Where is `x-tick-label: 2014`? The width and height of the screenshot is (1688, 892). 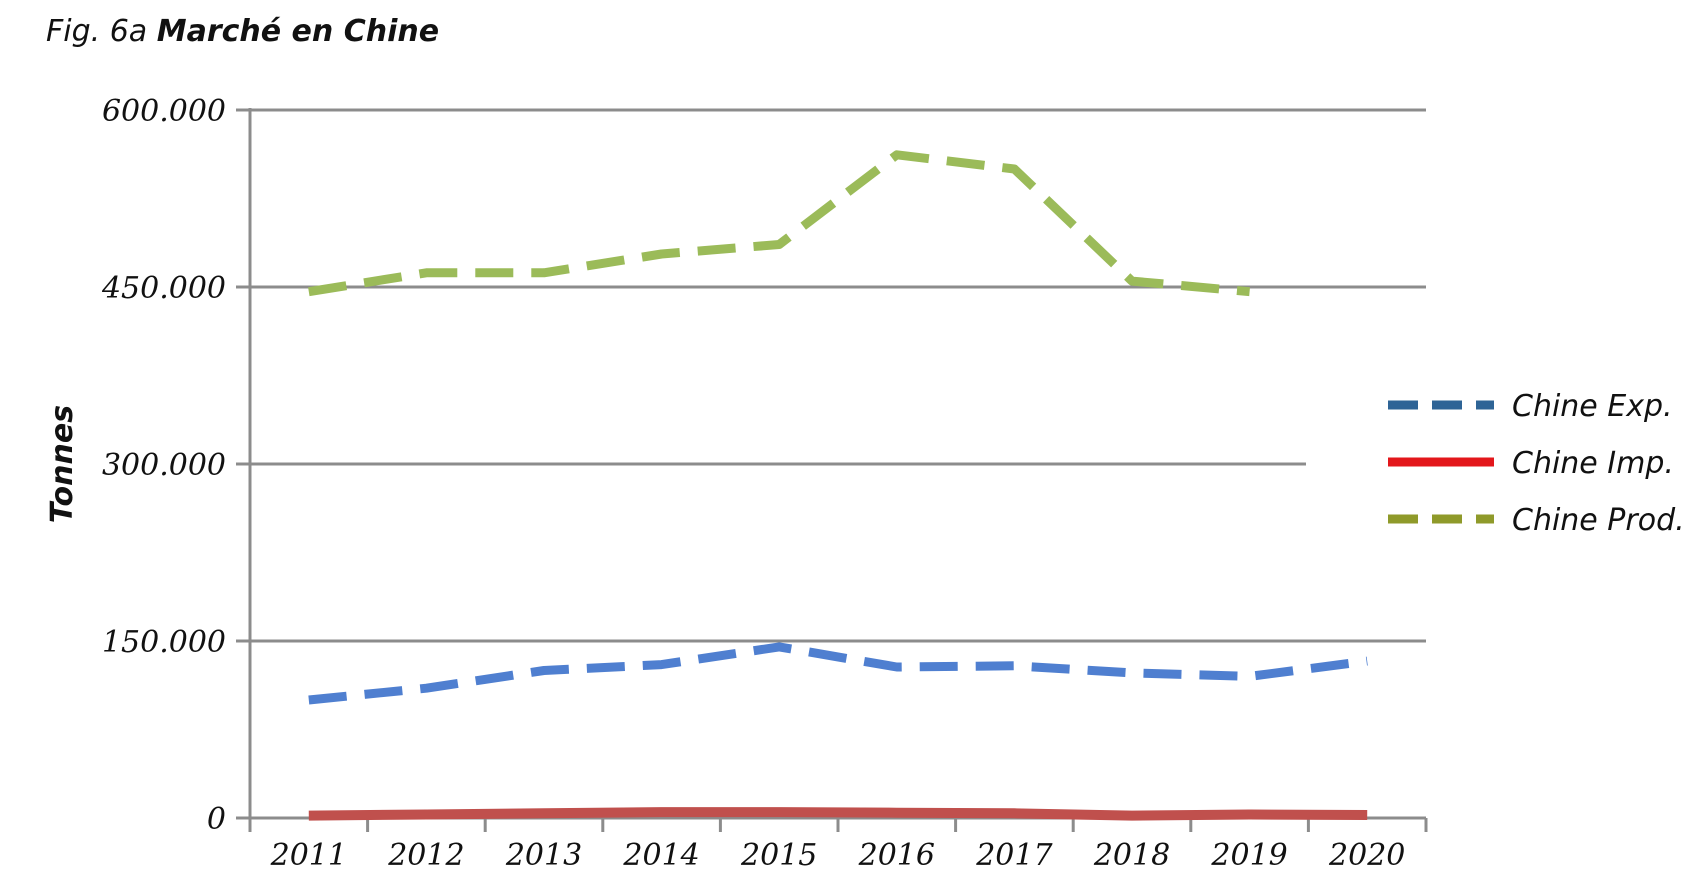
x-tick-label: 2014 is located at coordinates (660, 855).